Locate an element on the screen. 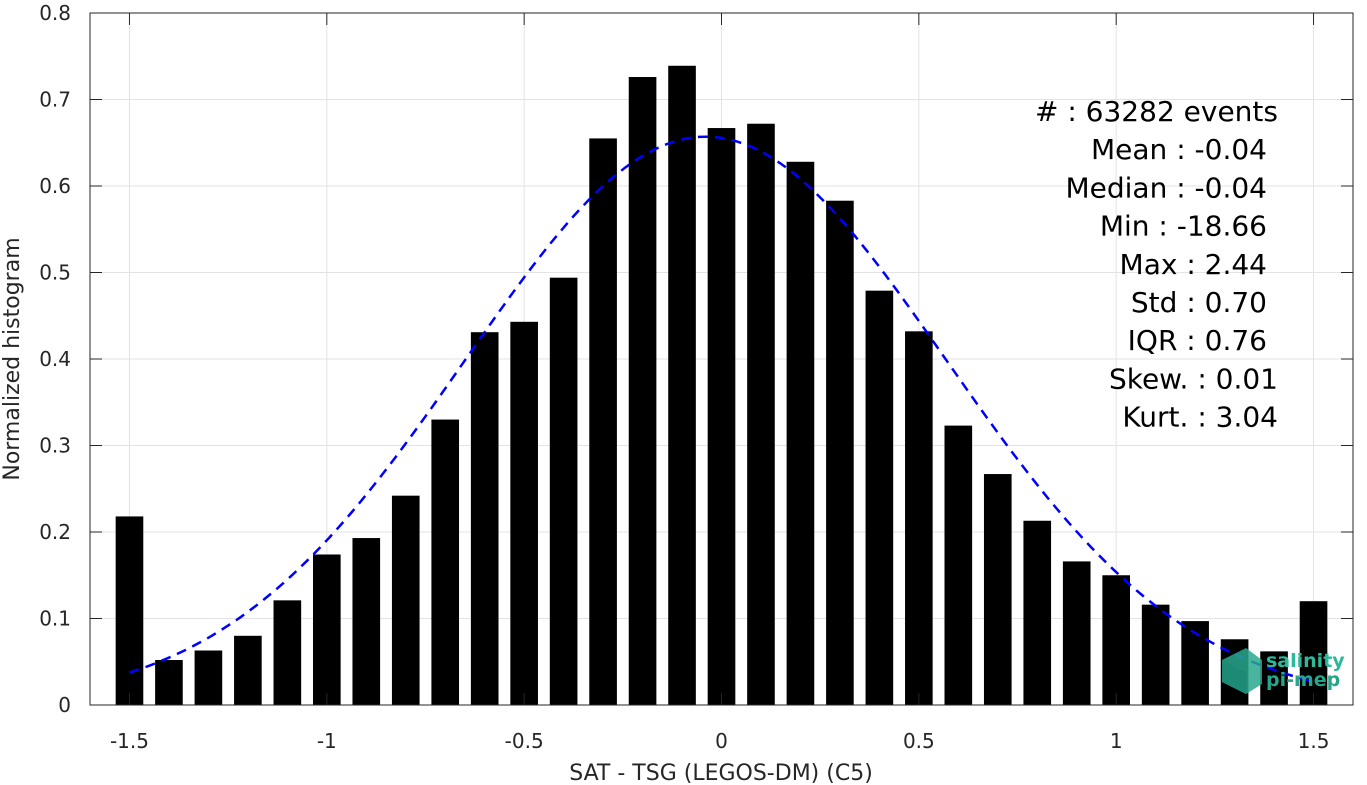  y-tick-label: 0.7 is located at coordinates (55, 100).